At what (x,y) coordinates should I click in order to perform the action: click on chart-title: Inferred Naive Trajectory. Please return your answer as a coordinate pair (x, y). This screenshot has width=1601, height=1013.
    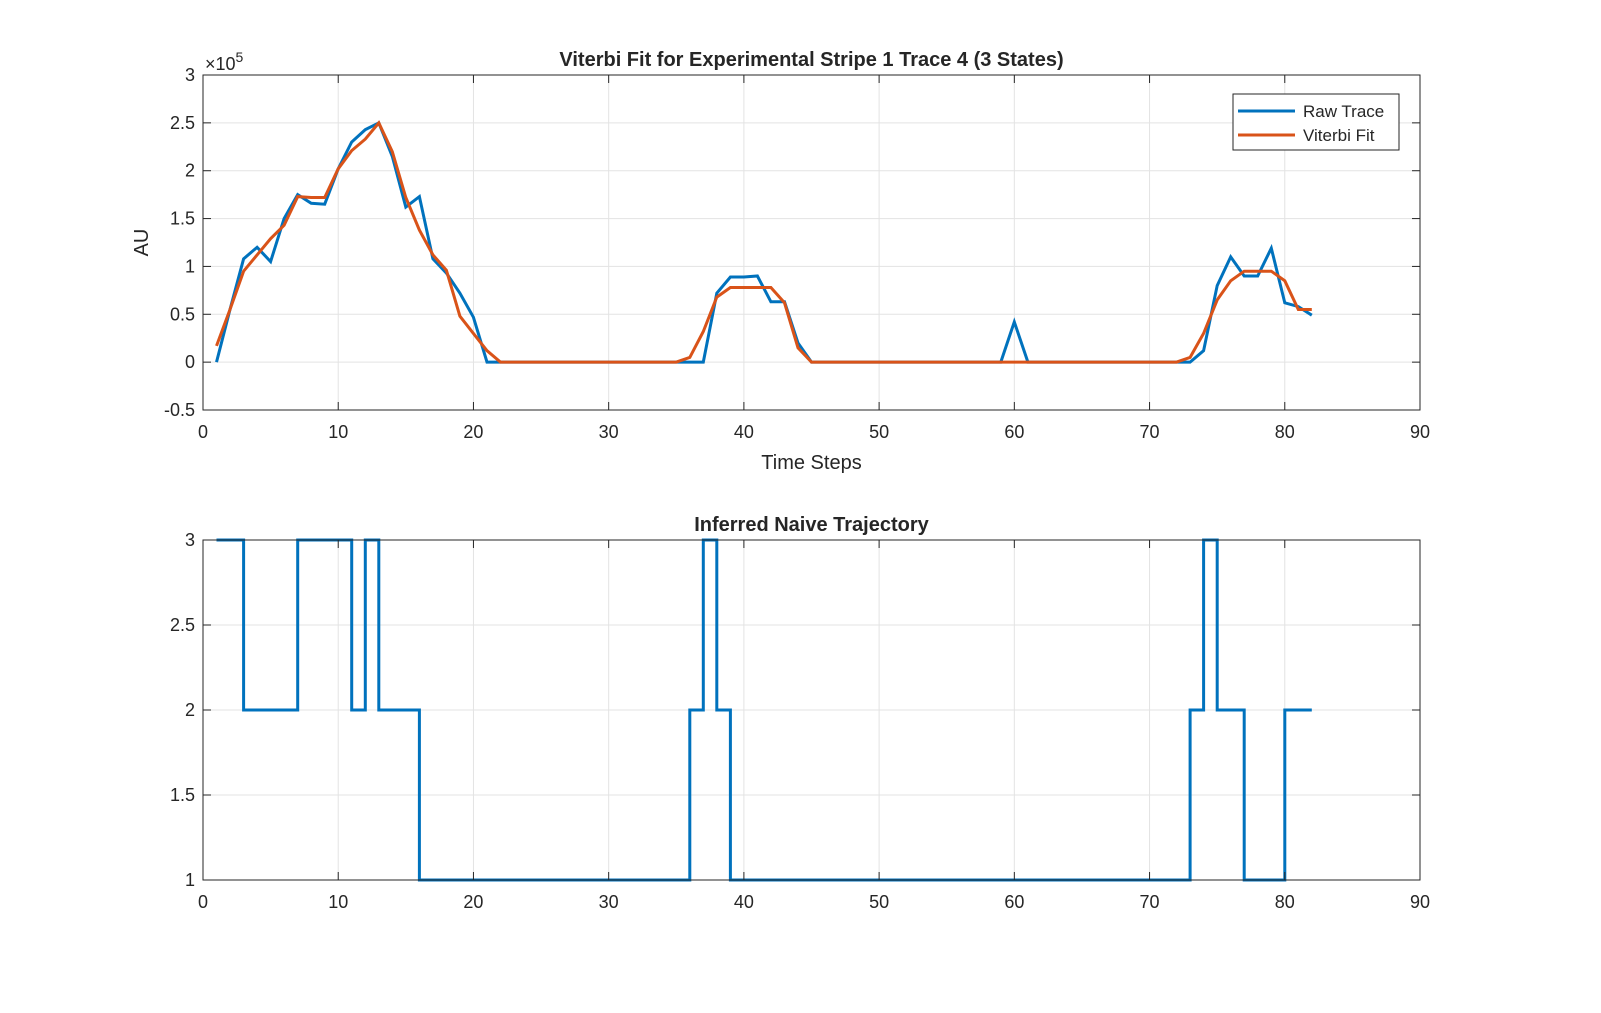
    Looking at the image, I should click on (811, 525).